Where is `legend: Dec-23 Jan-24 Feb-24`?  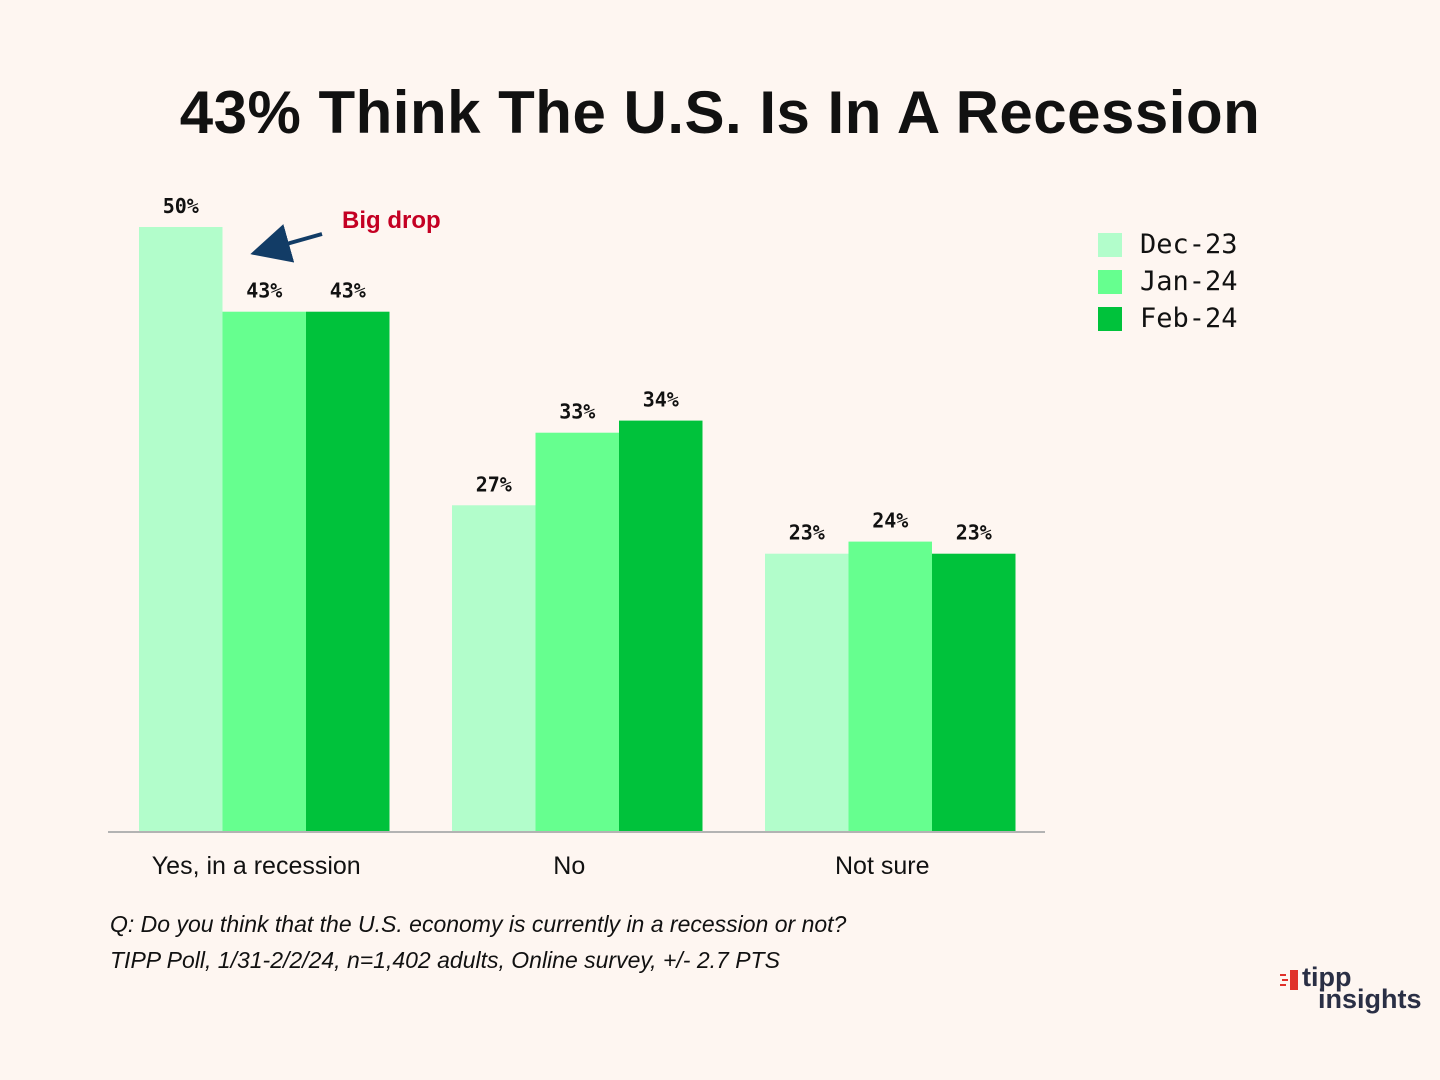 legend: Dec-23 Jan-24 Feb-24 is located at coordinates (1168, 281).